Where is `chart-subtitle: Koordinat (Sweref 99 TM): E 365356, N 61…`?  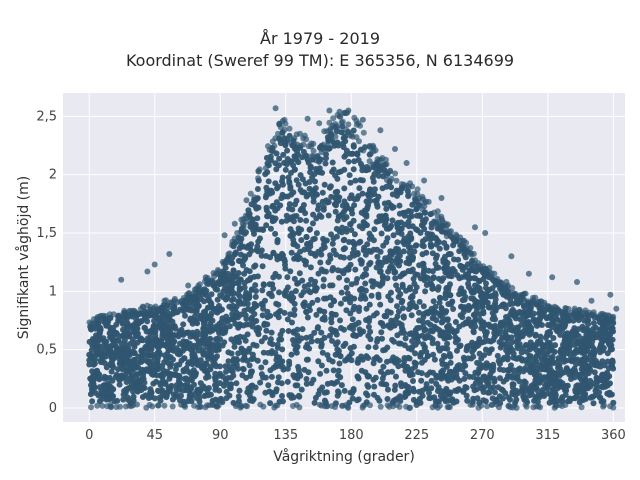
chart-subtitle: Koordinat (Sweref 99 TM): E 365356, N 61… is located at coordinates (320, 60).